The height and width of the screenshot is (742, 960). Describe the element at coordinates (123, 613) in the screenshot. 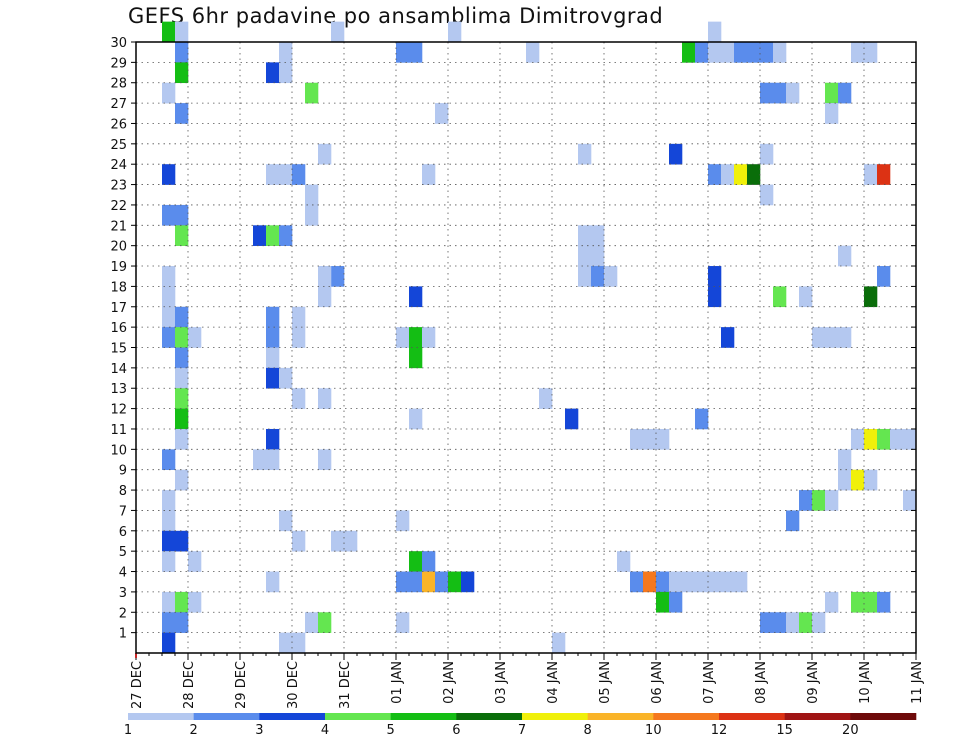

I see `y-tick-label: 2` at that location.